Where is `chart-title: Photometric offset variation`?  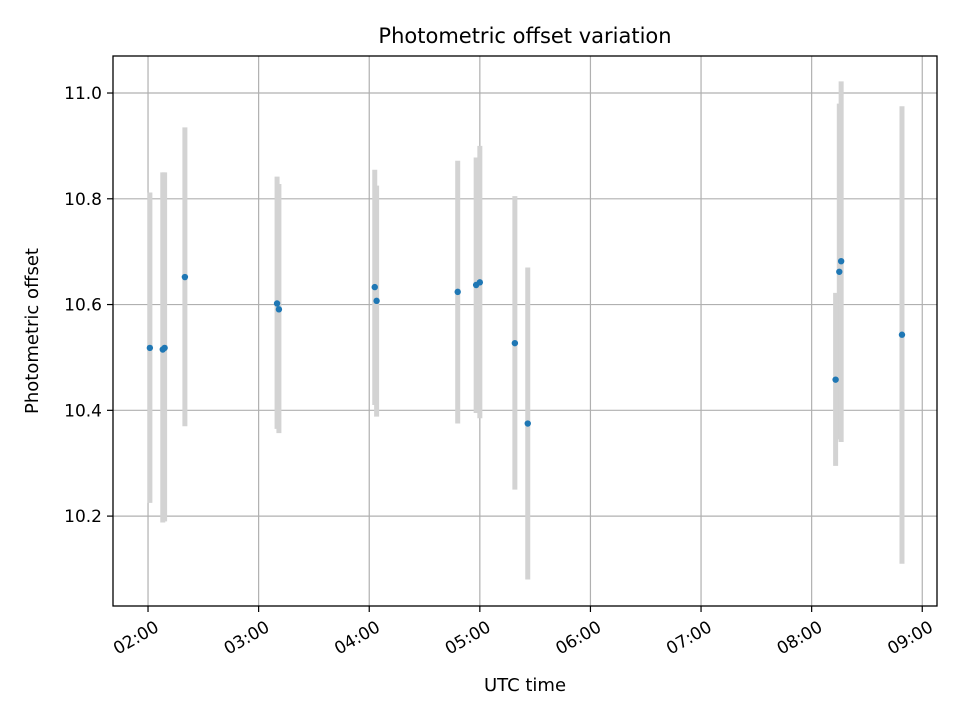
chart-title: Photometric offset variation is located at coordinates (524, 36).